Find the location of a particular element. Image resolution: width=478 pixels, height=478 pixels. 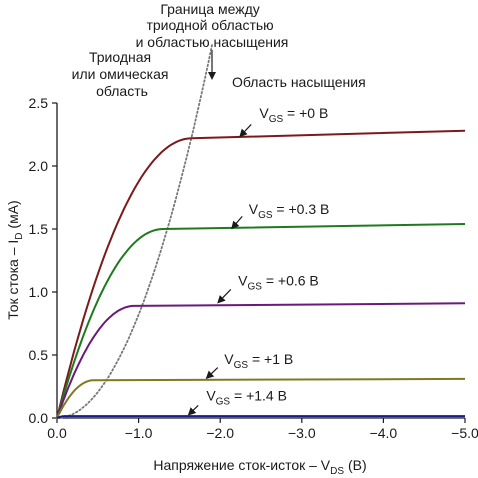

series-label-val: = +0.6 В is located at coordinates (290, 281).